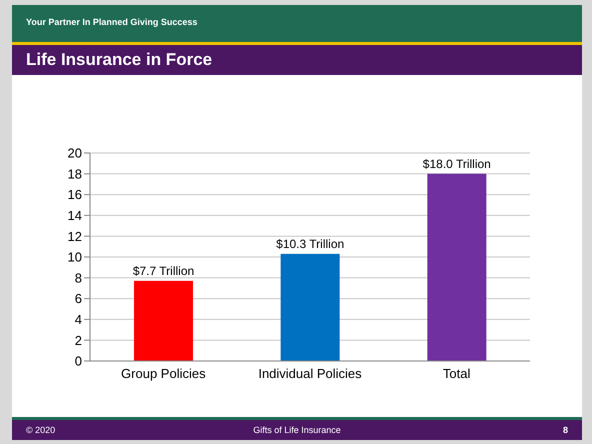 The height and width of the screenshot is (444, 592). Describe the element at coordinates (119, 60) in the screenshot. I see `chart-title: Life Insurance in Force` at that location.